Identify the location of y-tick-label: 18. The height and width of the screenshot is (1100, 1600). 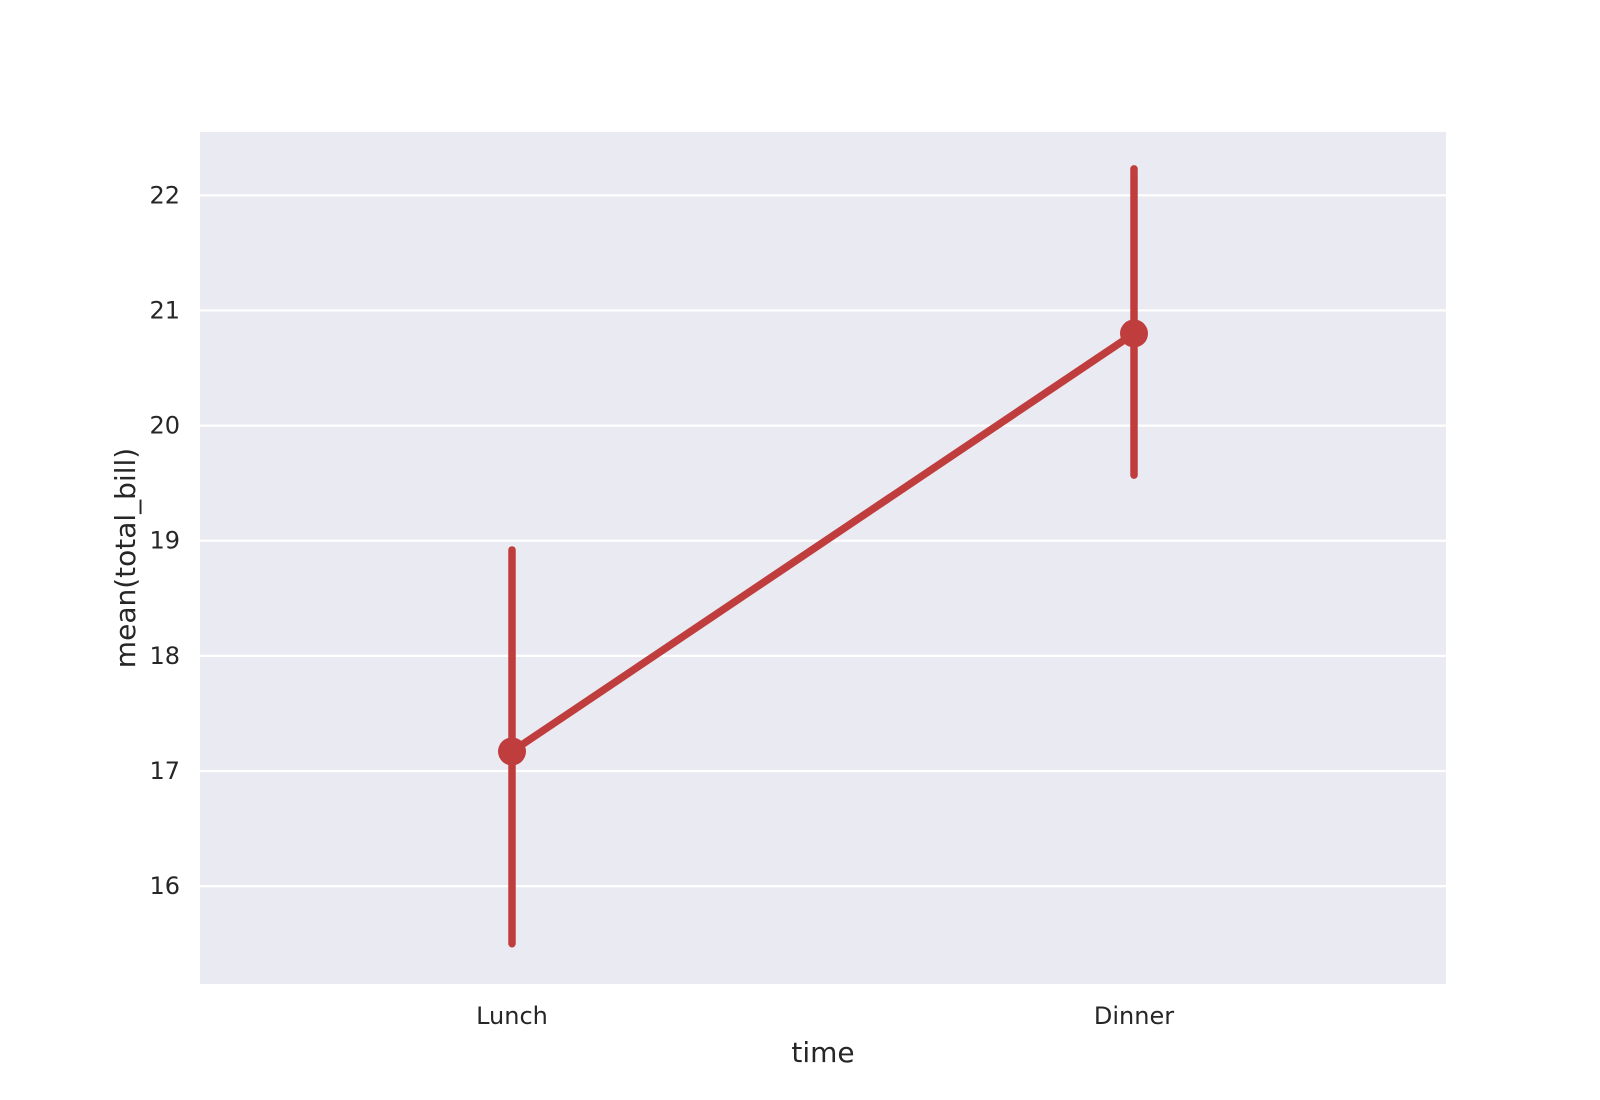
(164, 656).